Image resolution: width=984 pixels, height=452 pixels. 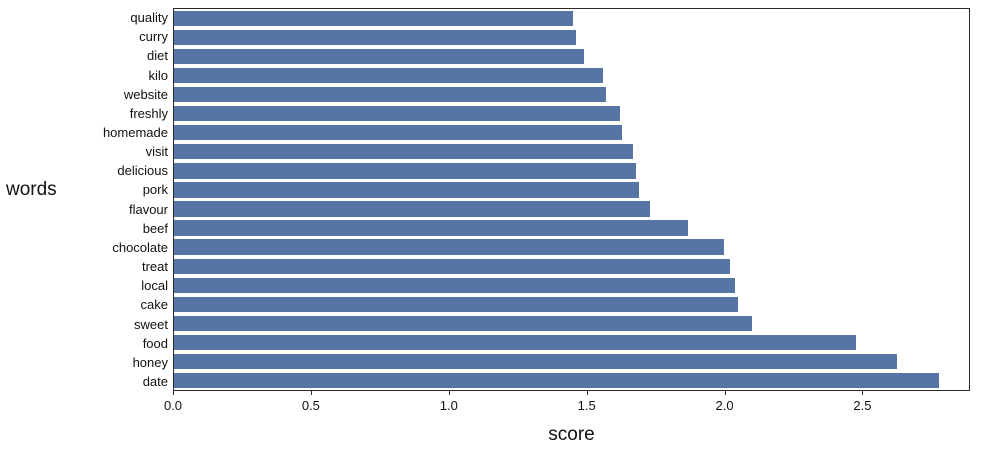 What do you see at coordinates (155, 190) in the screenshot?
I see `y-tick-label: pork` at bounding box center [155, 190].